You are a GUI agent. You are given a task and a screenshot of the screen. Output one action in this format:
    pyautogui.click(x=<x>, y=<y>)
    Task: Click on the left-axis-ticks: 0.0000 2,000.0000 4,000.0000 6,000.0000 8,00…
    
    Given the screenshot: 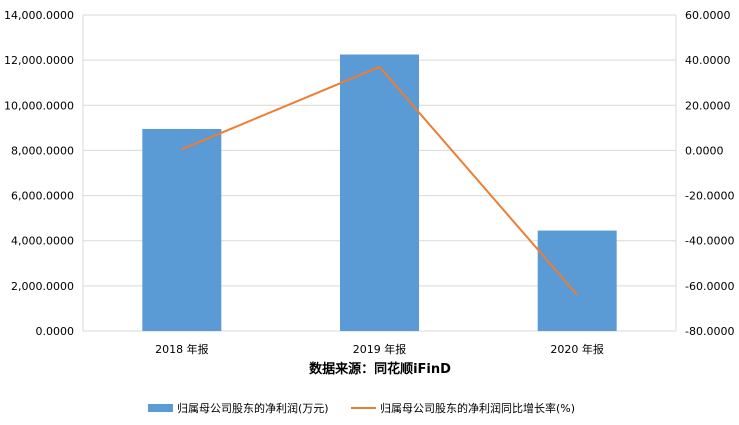 What is the action you would take?
    pyautogui.click(x=39, y=173)
    